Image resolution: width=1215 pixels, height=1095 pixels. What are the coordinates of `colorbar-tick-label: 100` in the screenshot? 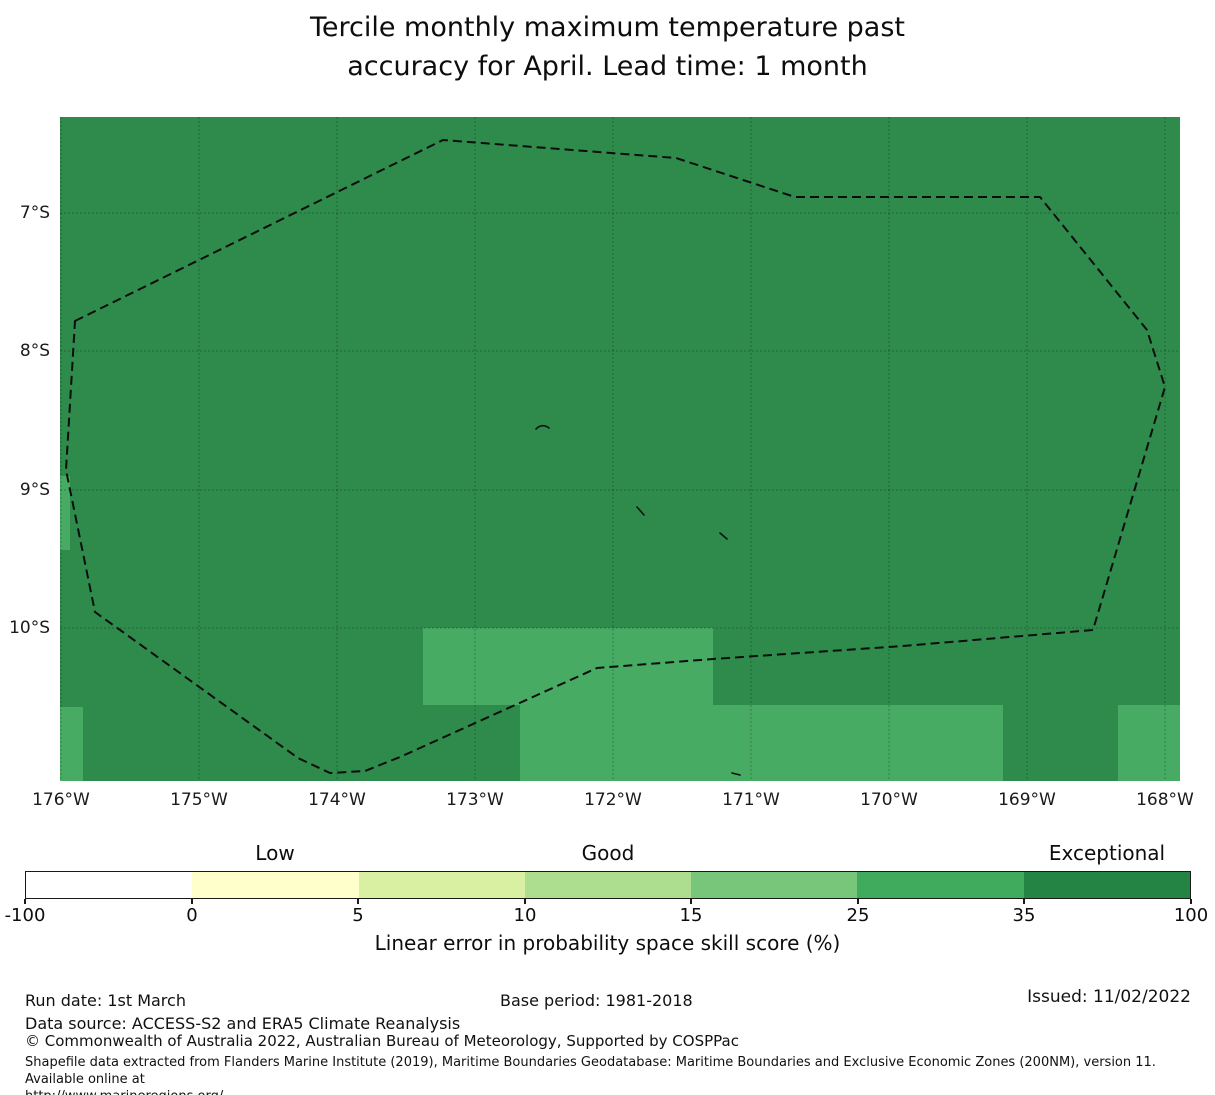 It's located at (1191, 915).